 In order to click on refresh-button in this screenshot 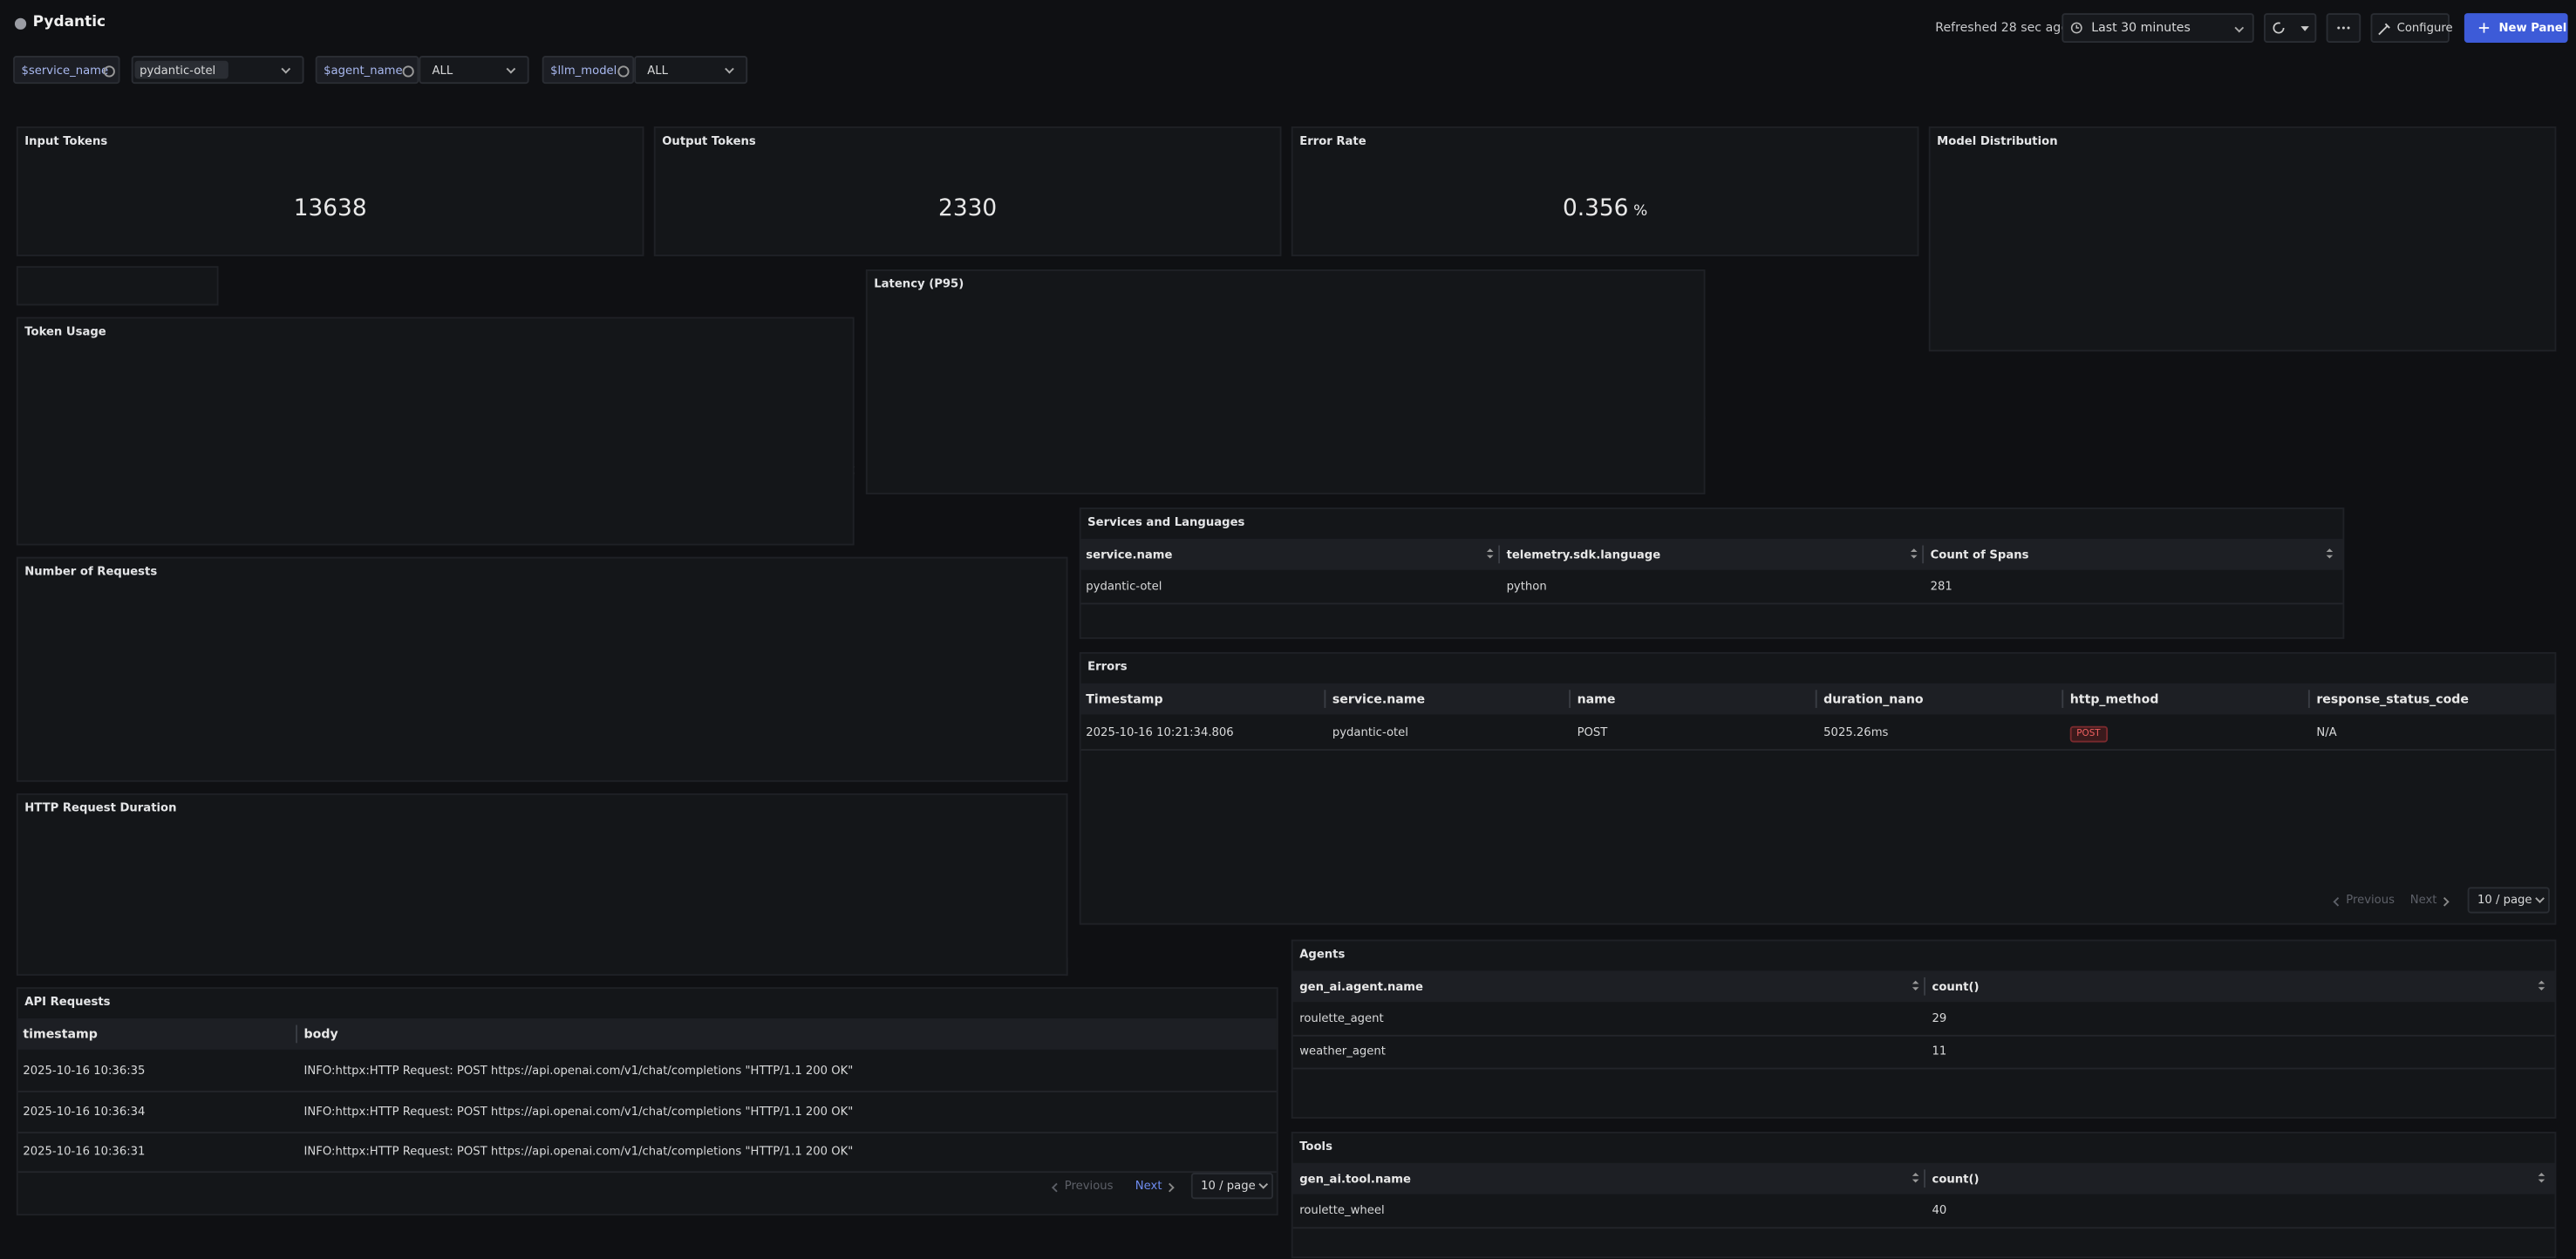, I will do `click(2291, 28)`.